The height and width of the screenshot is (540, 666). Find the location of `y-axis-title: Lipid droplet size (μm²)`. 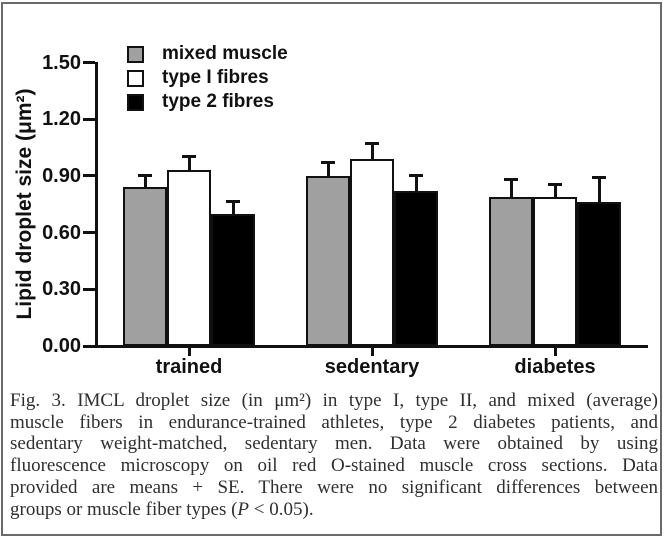

y-axis-title: Lipid droplet size (μm²) is located at coordinates (24, 204).